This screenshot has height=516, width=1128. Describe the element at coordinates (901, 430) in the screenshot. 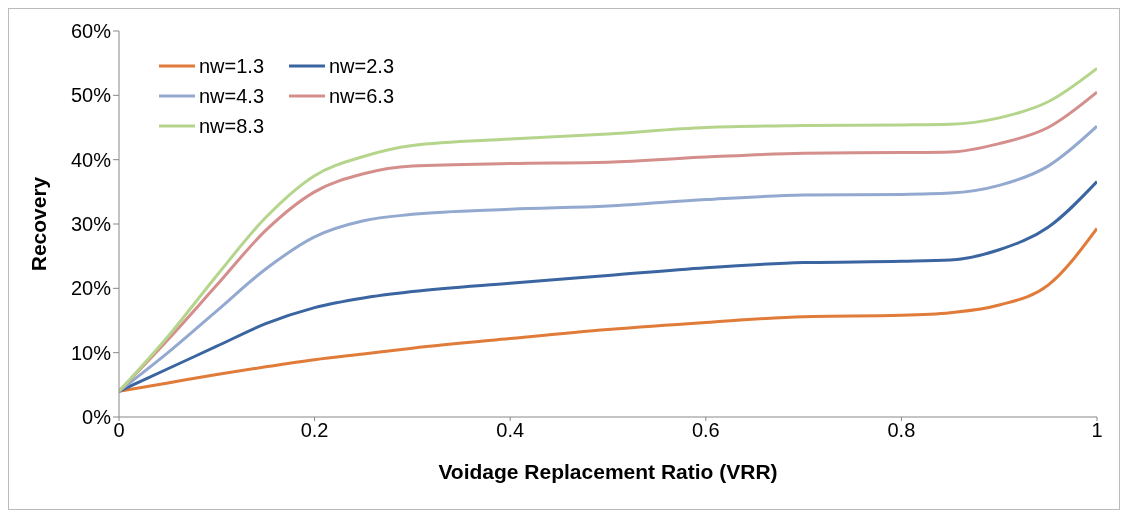

I see `x-tick-label: 0.8` at that location.